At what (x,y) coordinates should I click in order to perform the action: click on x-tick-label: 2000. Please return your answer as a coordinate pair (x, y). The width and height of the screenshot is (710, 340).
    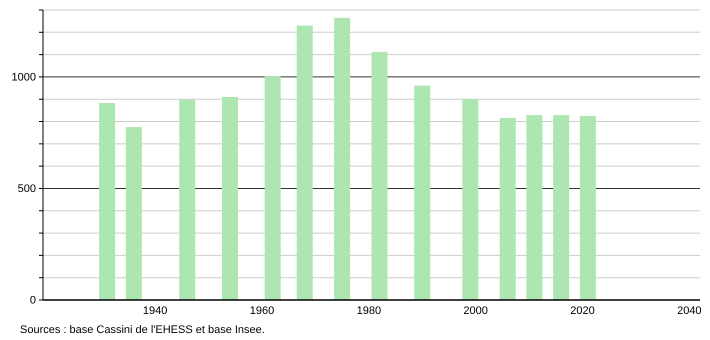
    Looking at the image, I should click on (475, 310).